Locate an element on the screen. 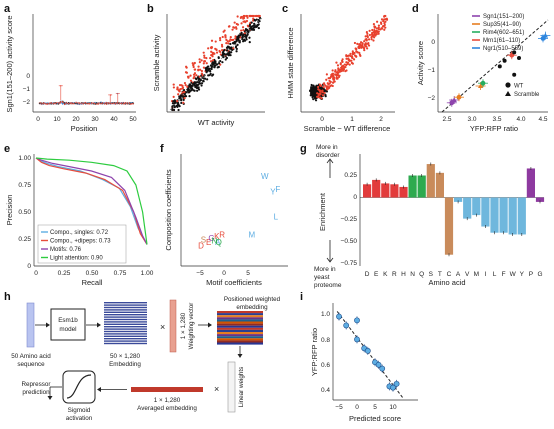 The height and width of the screenshot is (429, 554). panel-d-plot is located at coordinates (498, 69).